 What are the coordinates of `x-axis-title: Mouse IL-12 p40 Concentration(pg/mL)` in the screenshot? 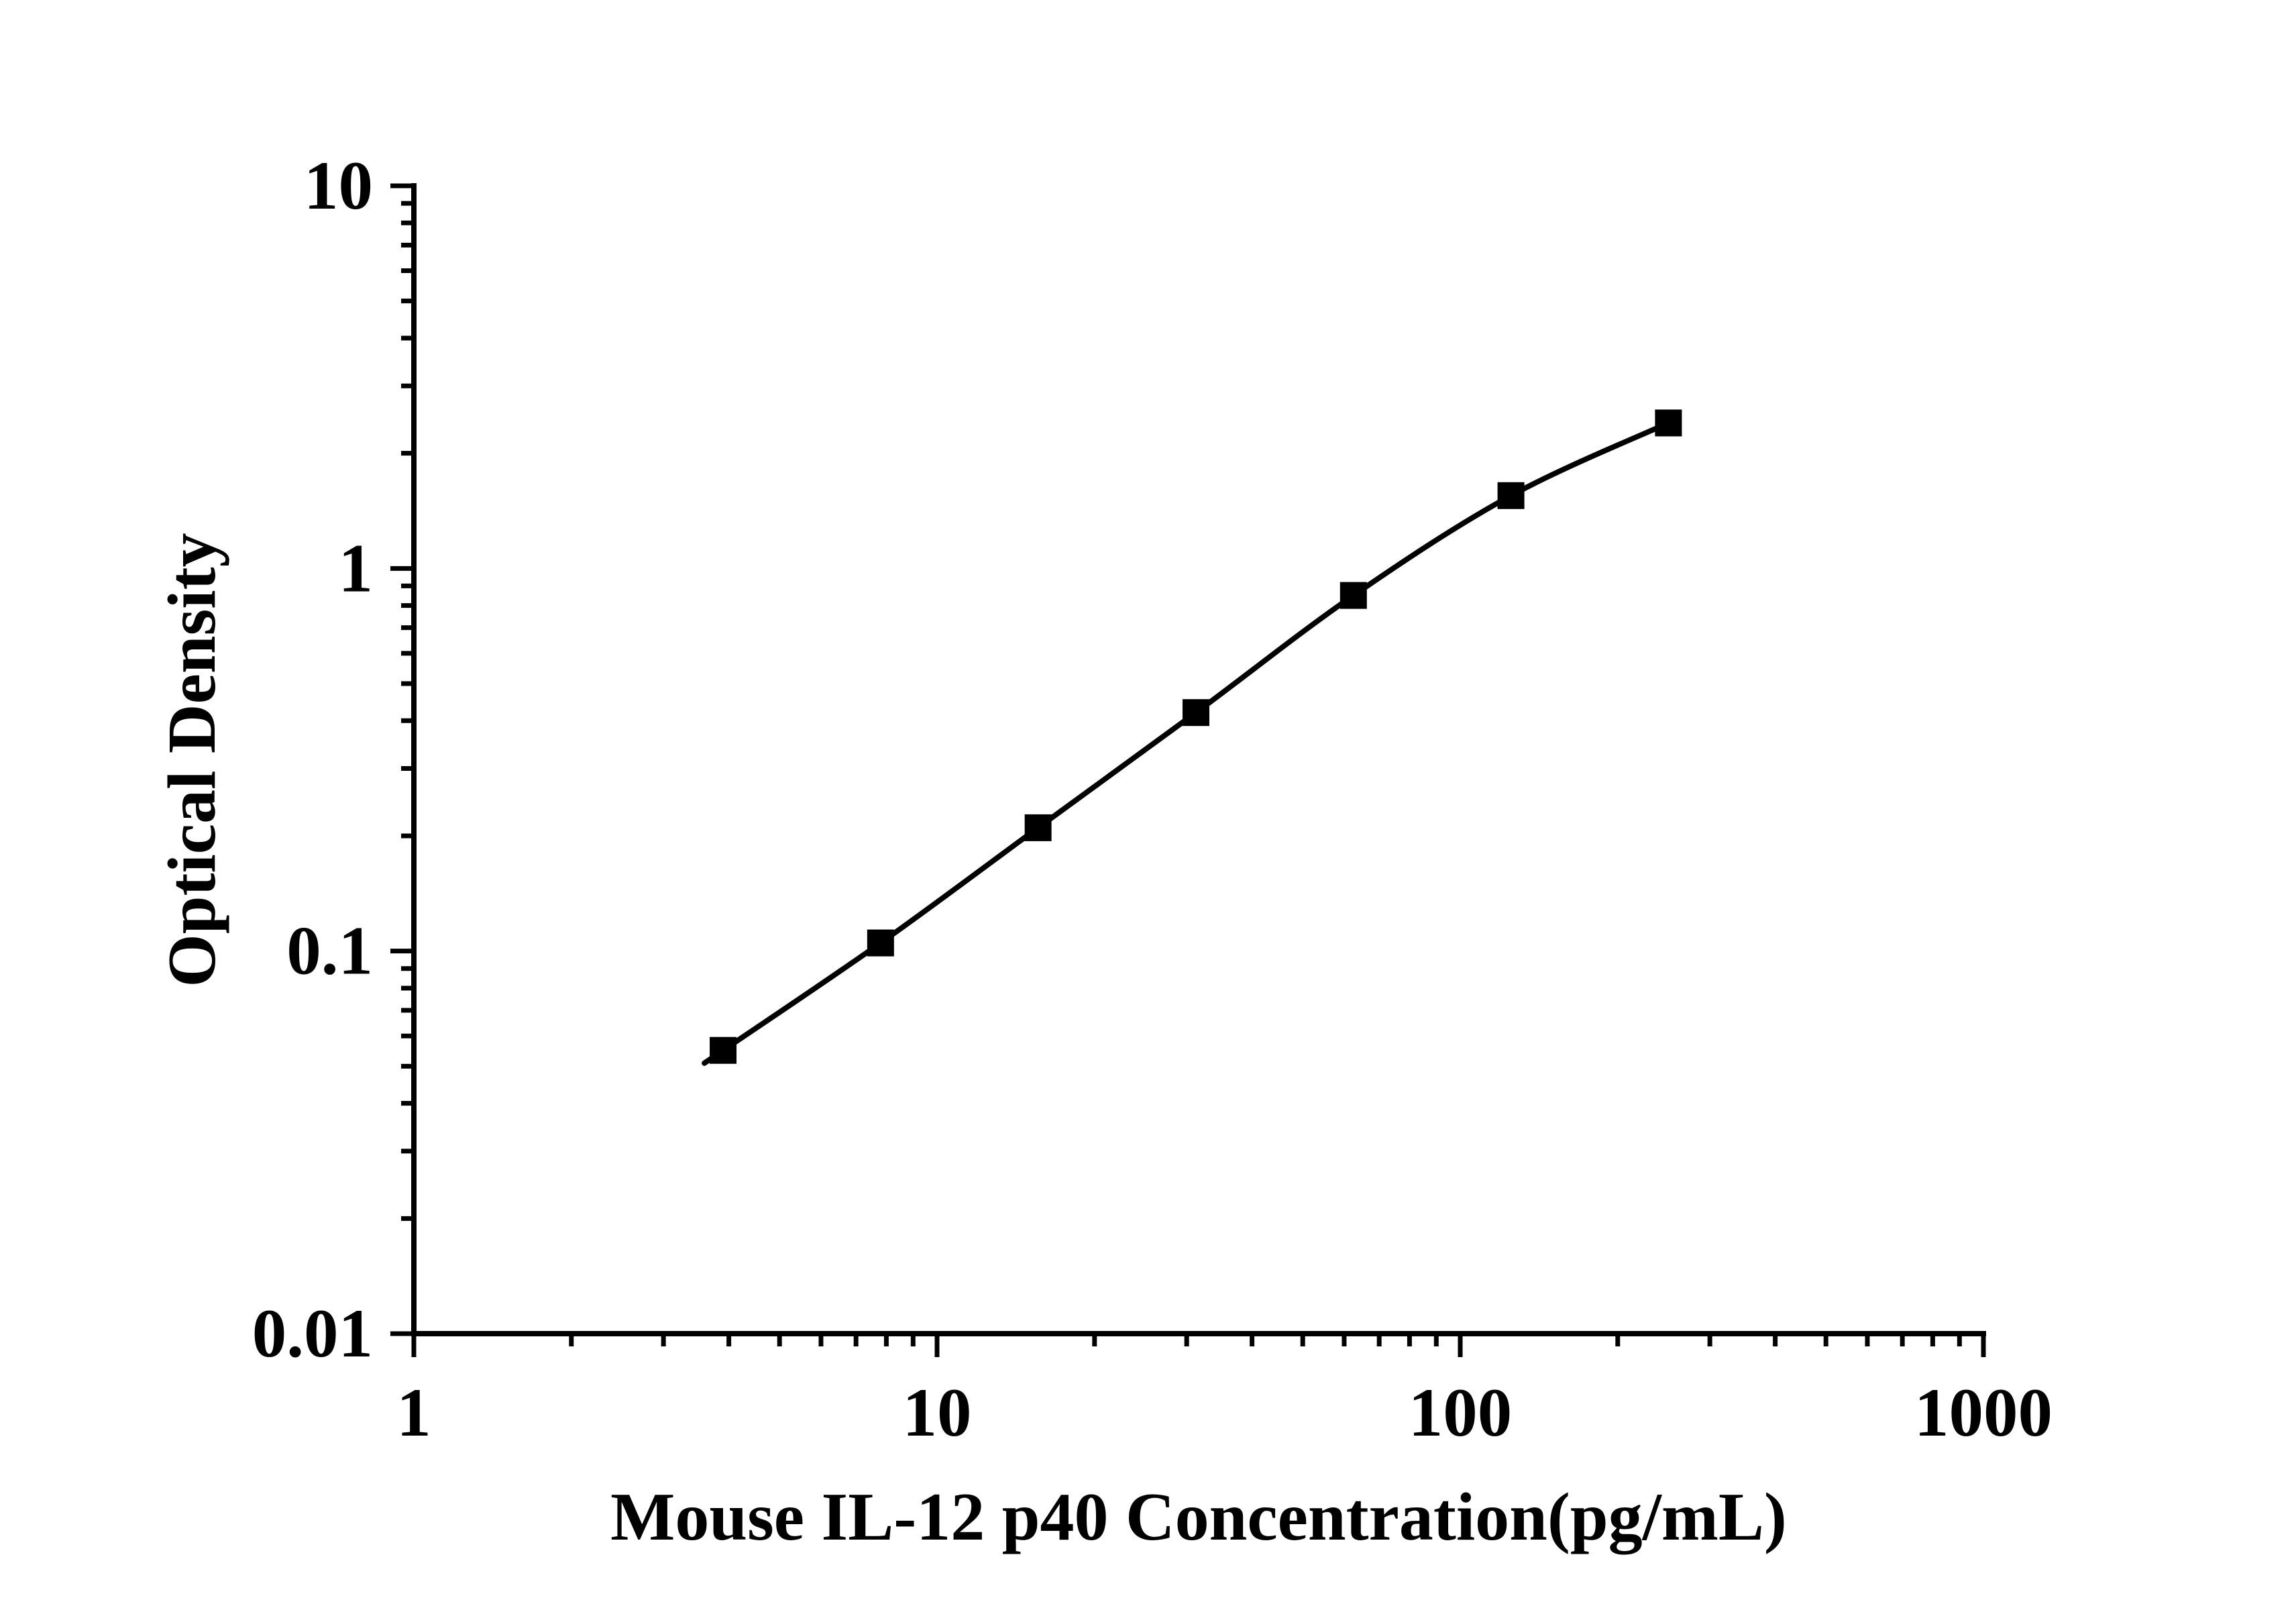 It's located at (1198, 1517).